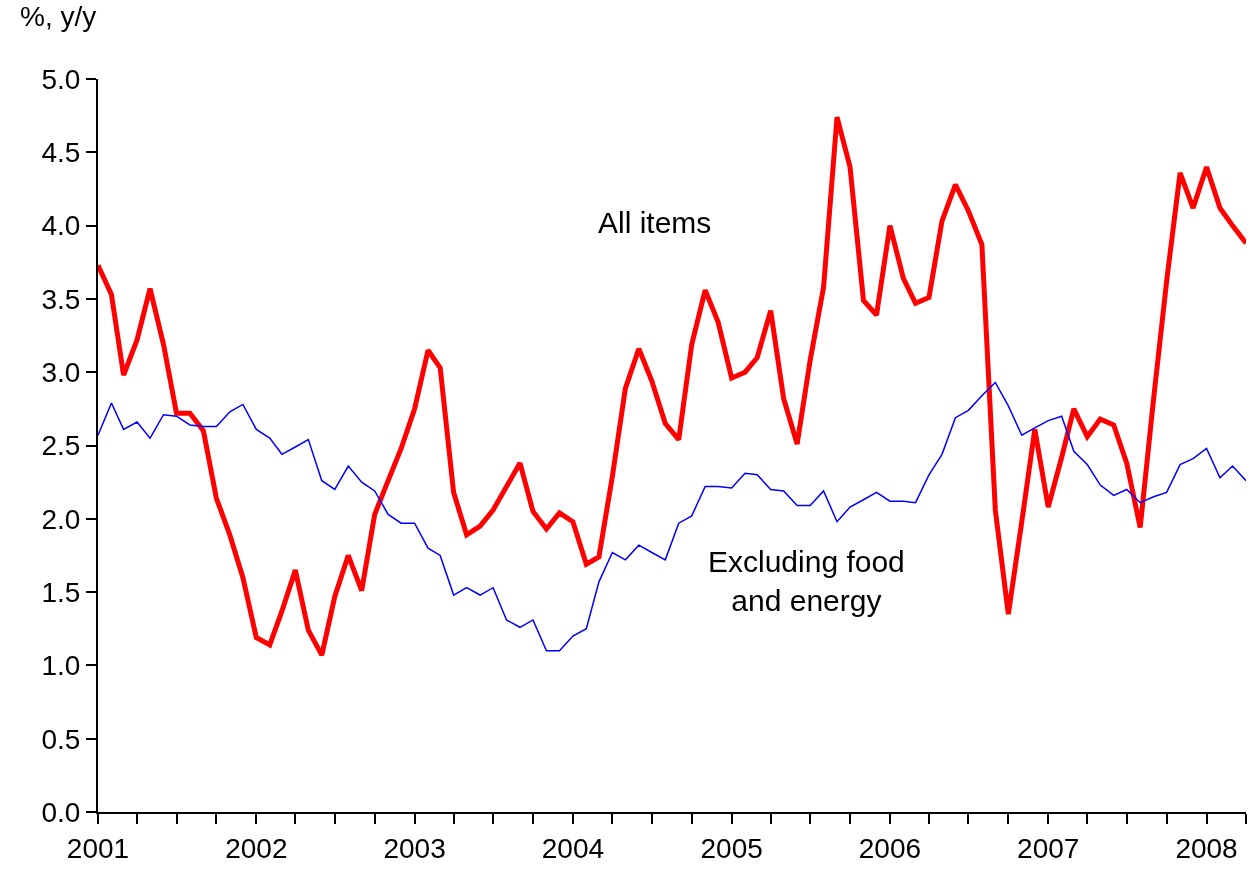  What do you see at coordinates (731, 848) in the screenshot?
I see `x-tick-label: 2005` at bounding box center [731, 848].